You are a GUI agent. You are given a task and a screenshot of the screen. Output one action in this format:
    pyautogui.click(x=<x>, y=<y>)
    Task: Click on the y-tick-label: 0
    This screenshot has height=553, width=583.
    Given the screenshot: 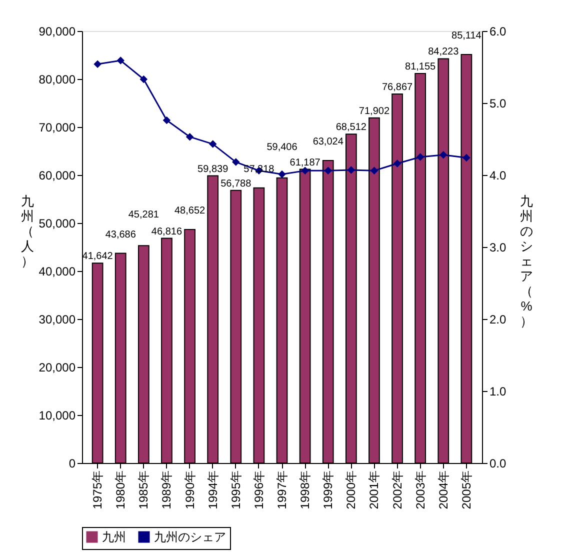 What is the action you would take?
    pyautogui.click(x=72, y=463)
    